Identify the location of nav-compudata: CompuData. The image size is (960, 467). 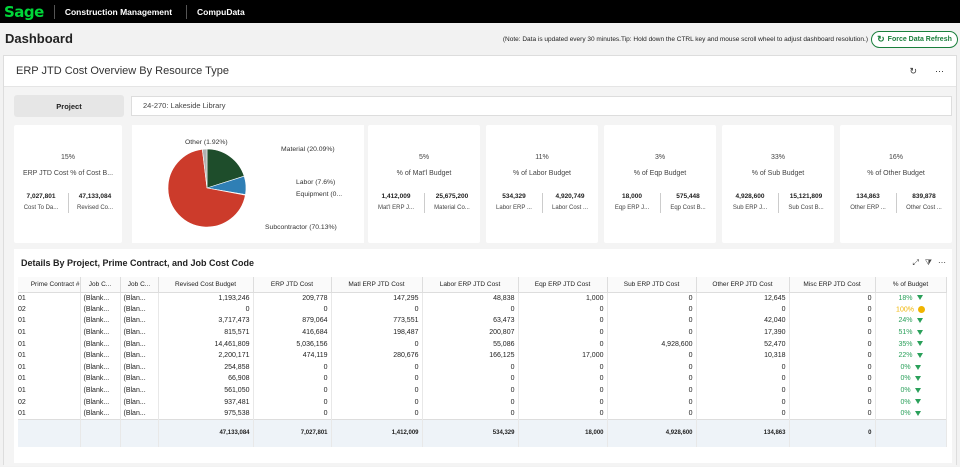
(221, 11).